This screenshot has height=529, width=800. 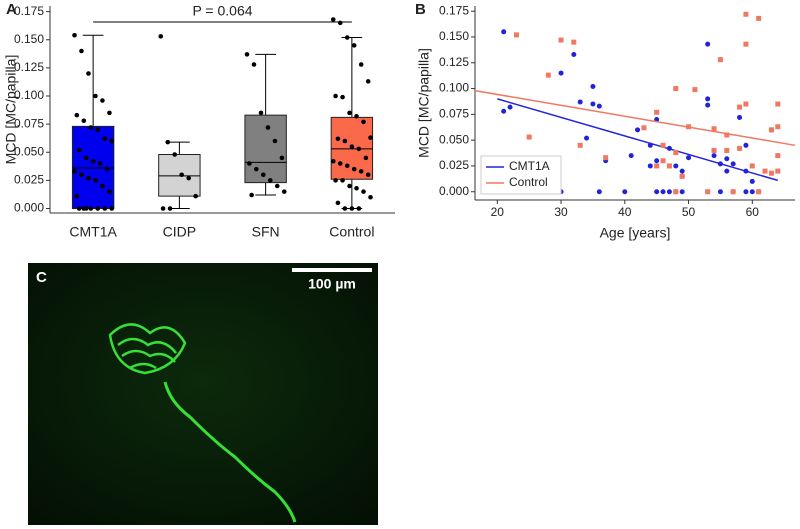 What do you see at coordinates (29, 95) in the screenshot?
I see `y-tick-label: 0.100` at bounding box center [29, 95].